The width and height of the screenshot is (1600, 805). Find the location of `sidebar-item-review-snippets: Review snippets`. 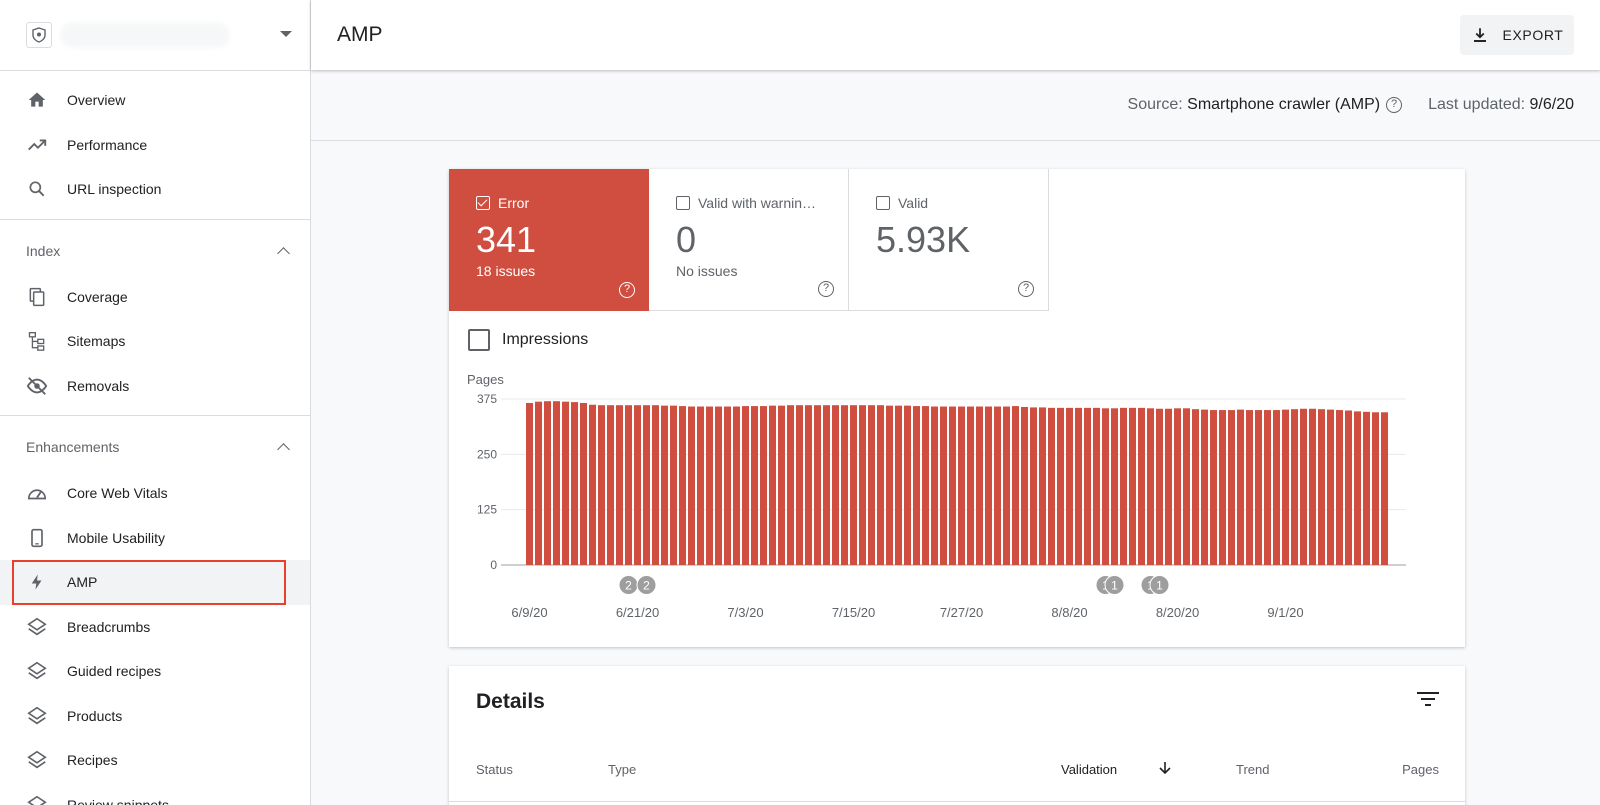

sidebar-item-review-snippets: Review snippets is located at coordinates (155, 794).